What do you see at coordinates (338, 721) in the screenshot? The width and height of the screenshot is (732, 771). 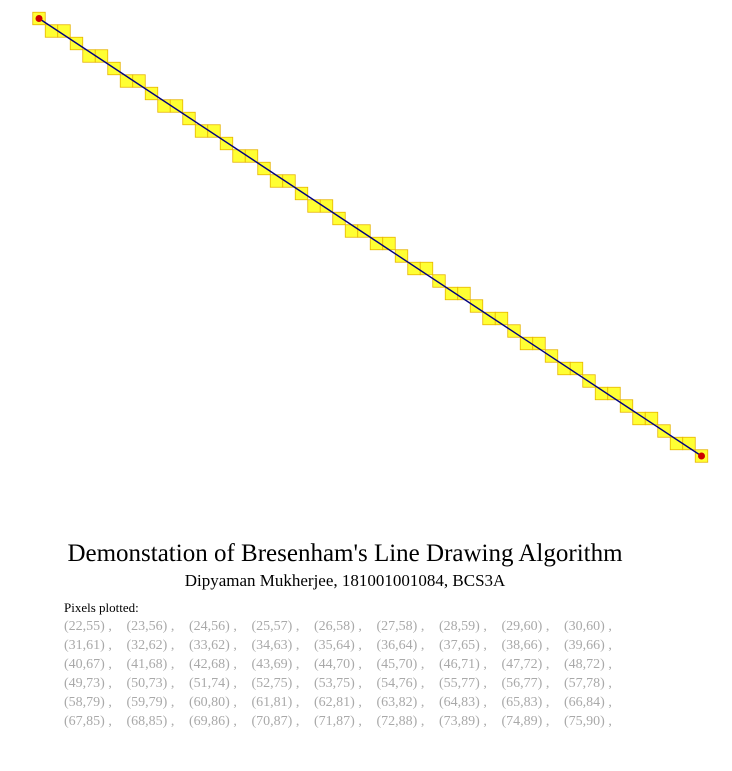 I see `pixel-coordinate: (71,87) ,` at bounding box center [338, 721].